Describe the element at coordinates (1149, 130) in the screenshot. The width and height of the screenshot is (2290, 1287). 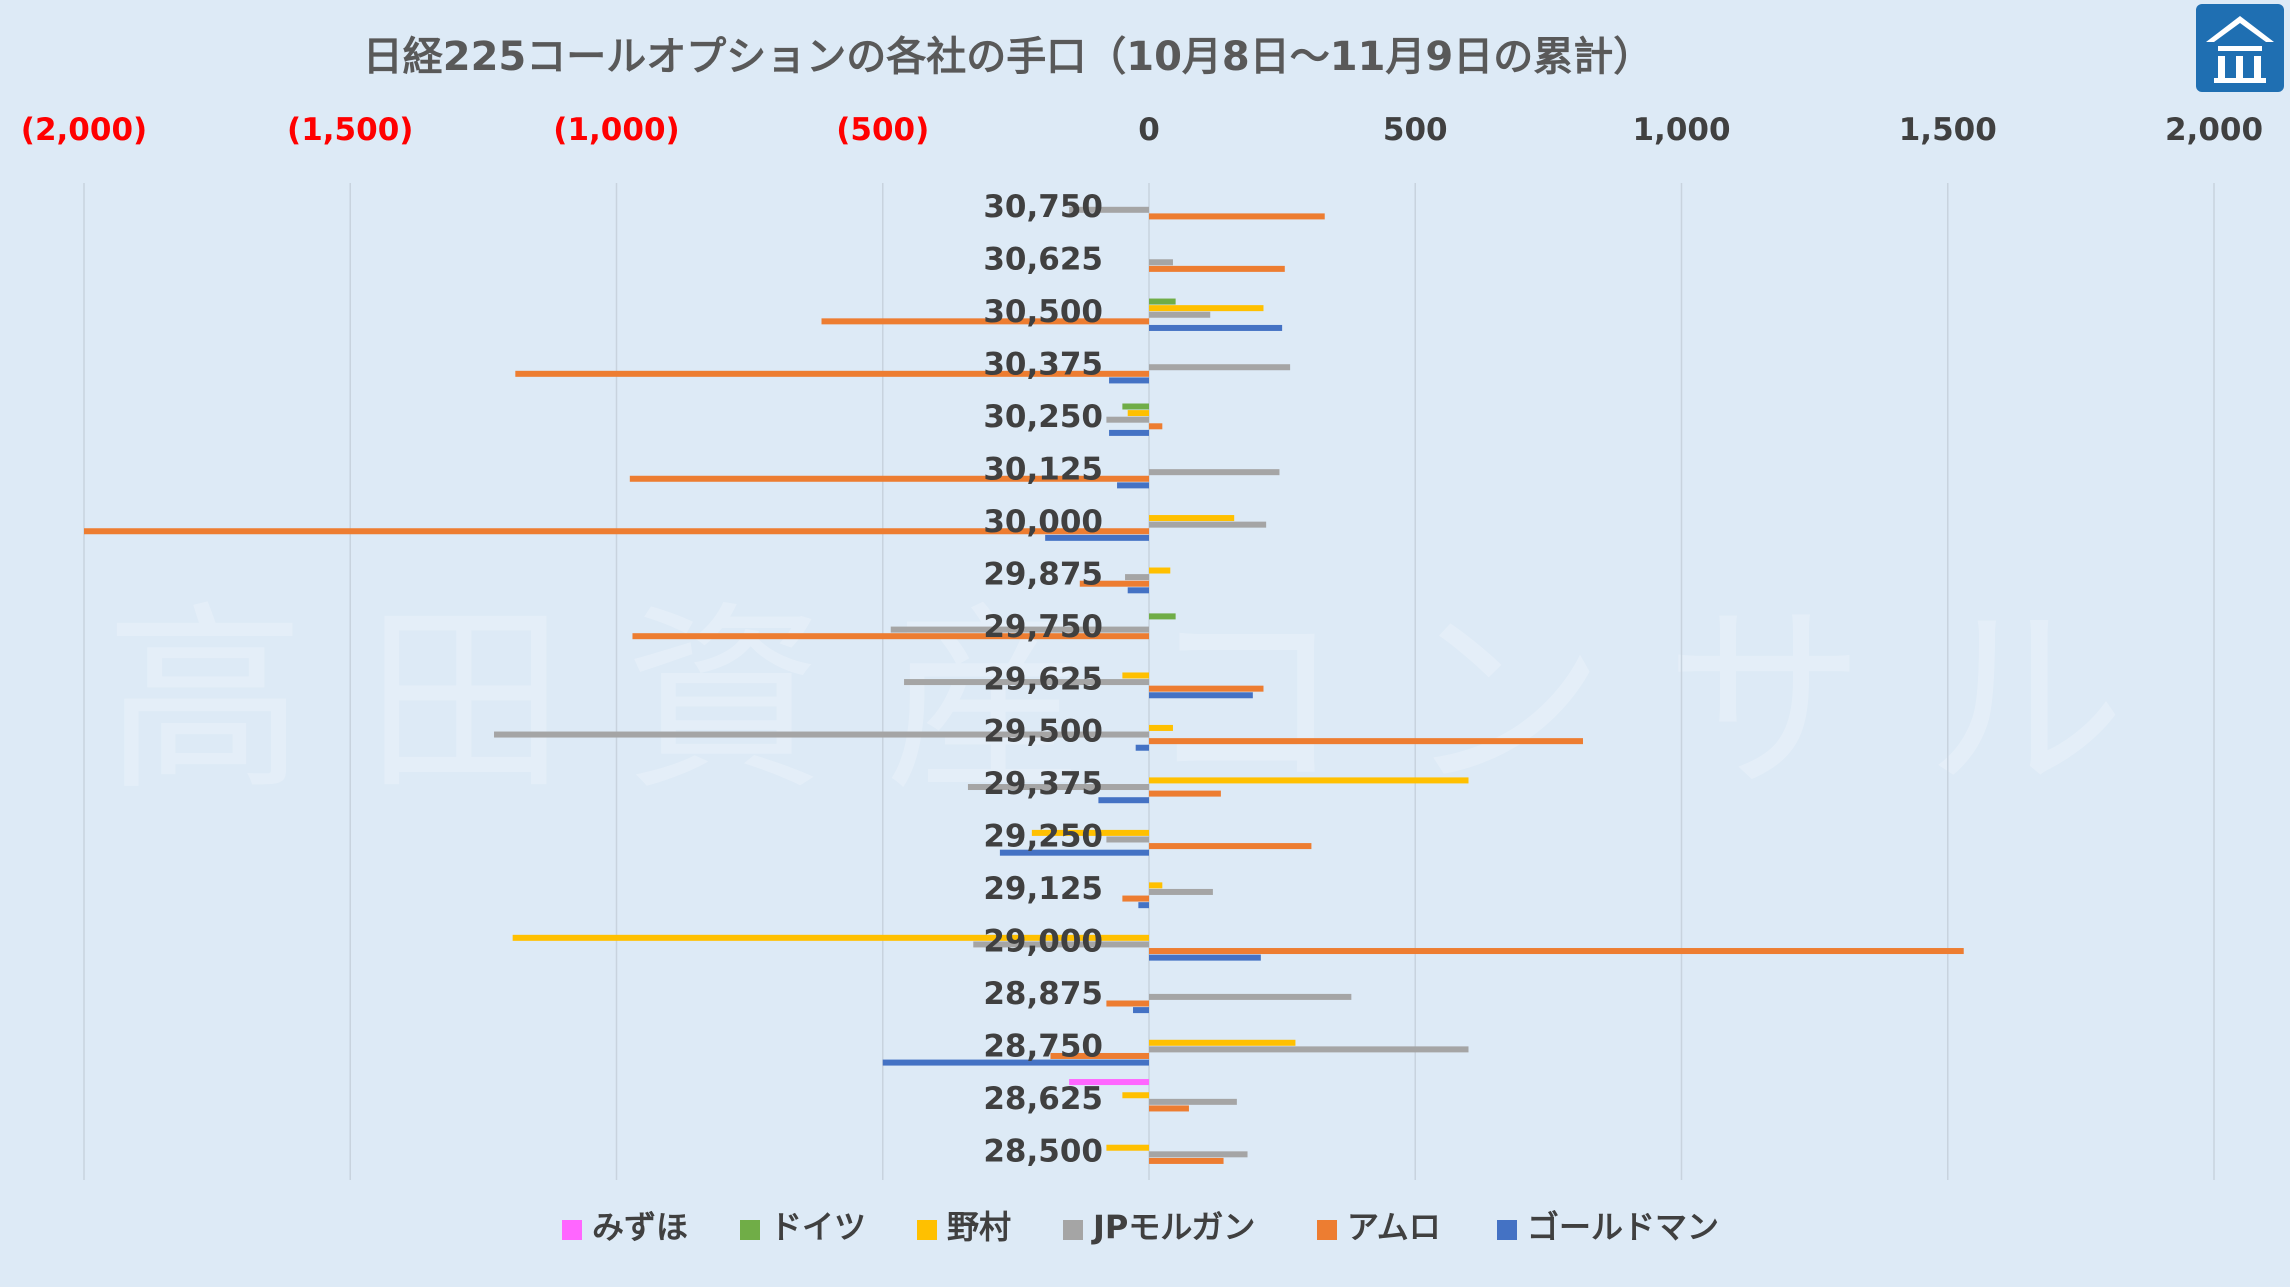
I see `x-tick-label-4: 0` at that location.